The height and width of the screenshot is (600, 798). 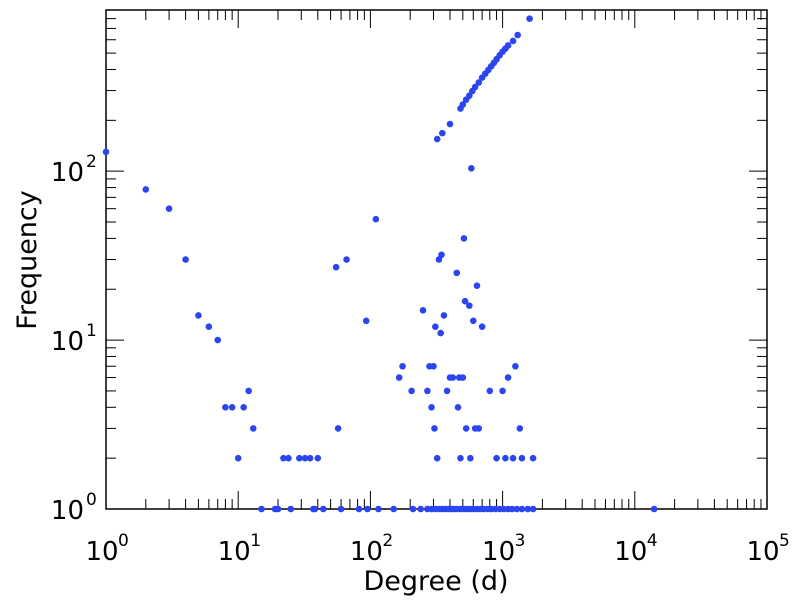 I want to click on x-tick-label: 10 3, so click(x=503, y=549).